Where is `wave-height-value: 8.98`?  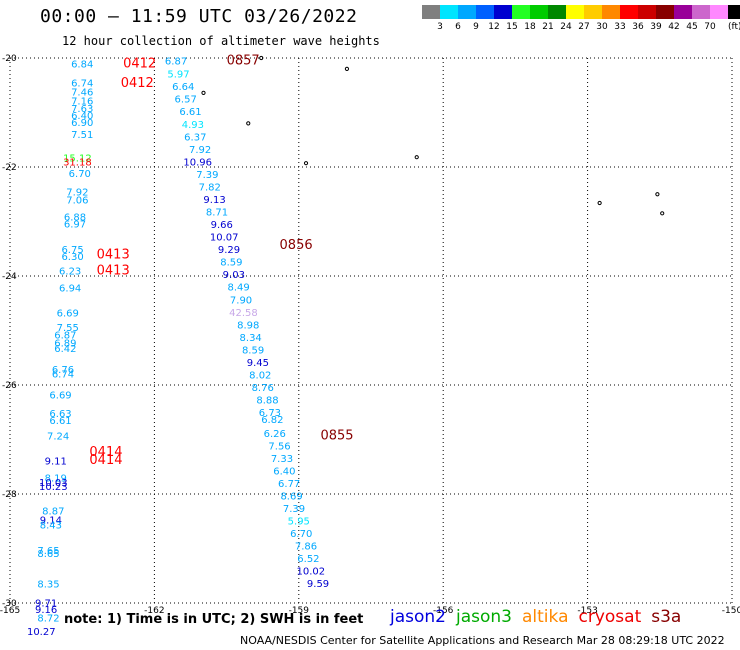 wave-height-value: 8.98 is located at coordinates (248, 325).